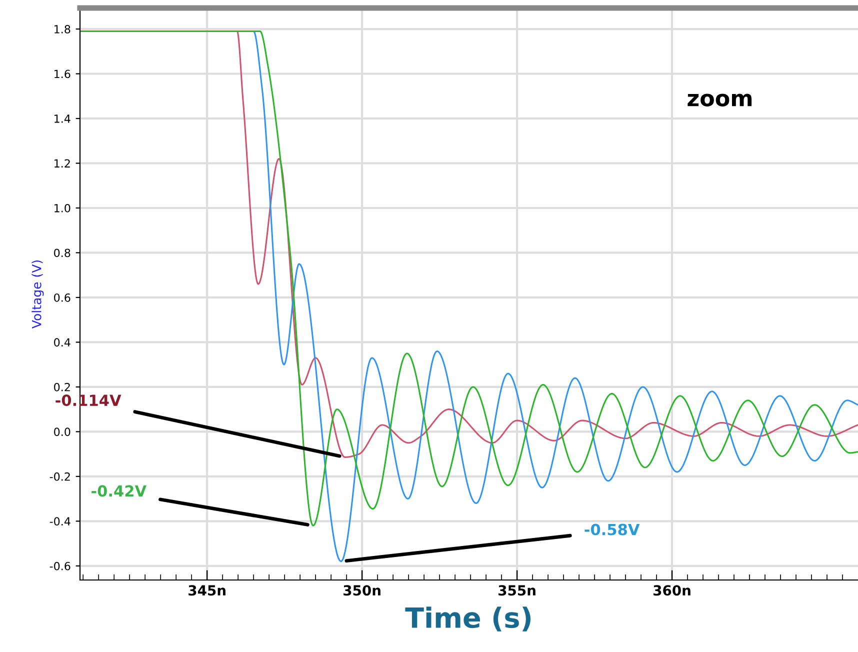 The height and width of the screenshot is (652, 858). What do you see at coordinates (119, 491) in the screenshot?
I see `annotation: -0.42V` at bounding box center [119, 491].